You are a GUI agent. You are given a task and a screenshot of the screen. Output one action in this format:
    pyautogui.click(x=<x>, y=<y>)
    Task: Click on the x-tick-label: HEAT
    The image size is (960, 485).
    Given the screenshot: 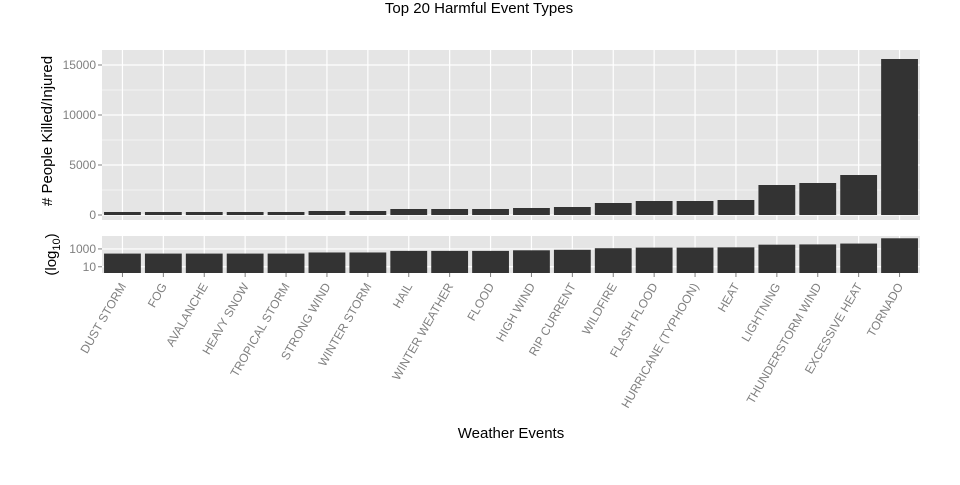 What is the action you would take?
    pyautogui.click(x=729, y=297)
    